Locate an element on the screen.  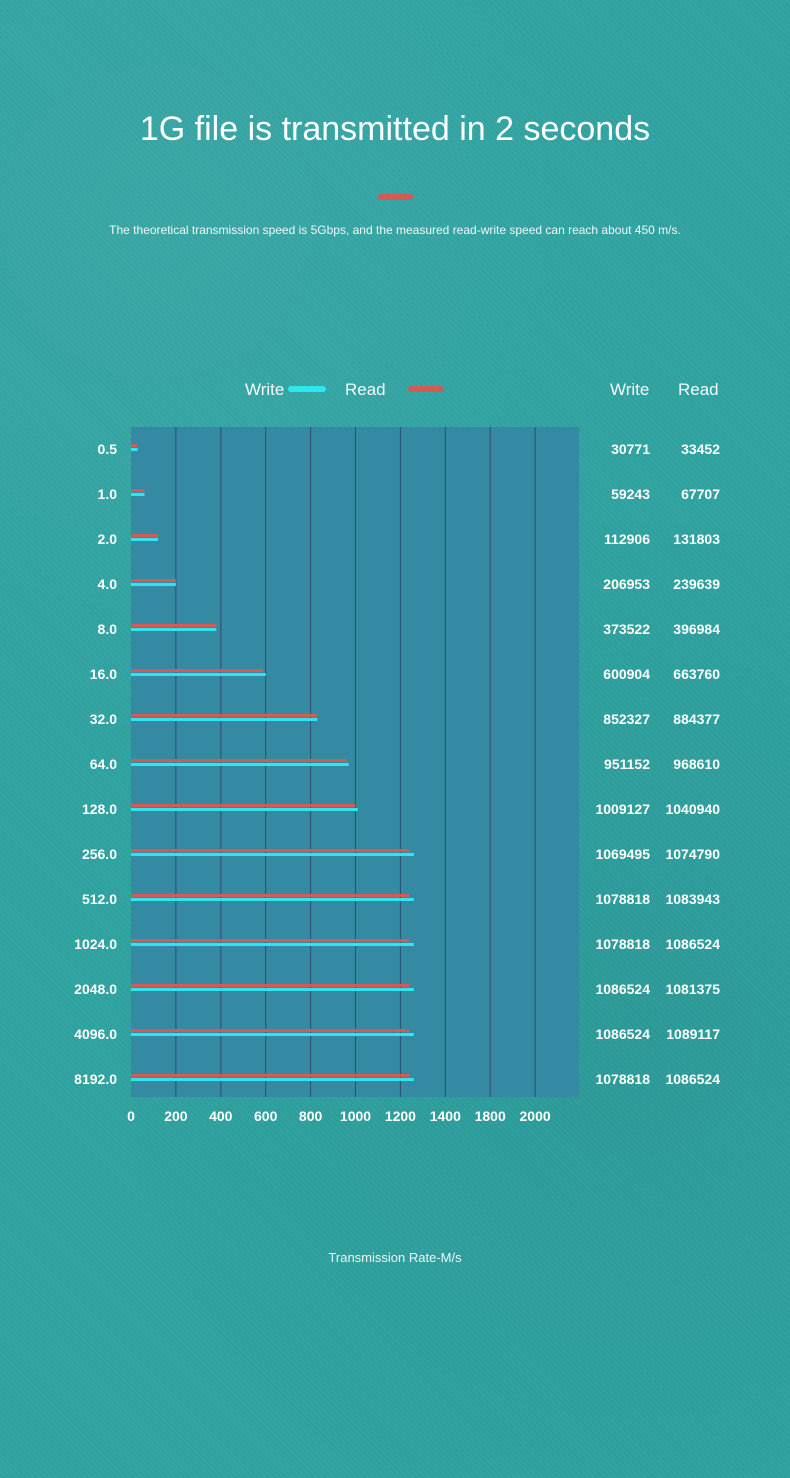
write-value: 373522 is located at coordinates (626, 629).